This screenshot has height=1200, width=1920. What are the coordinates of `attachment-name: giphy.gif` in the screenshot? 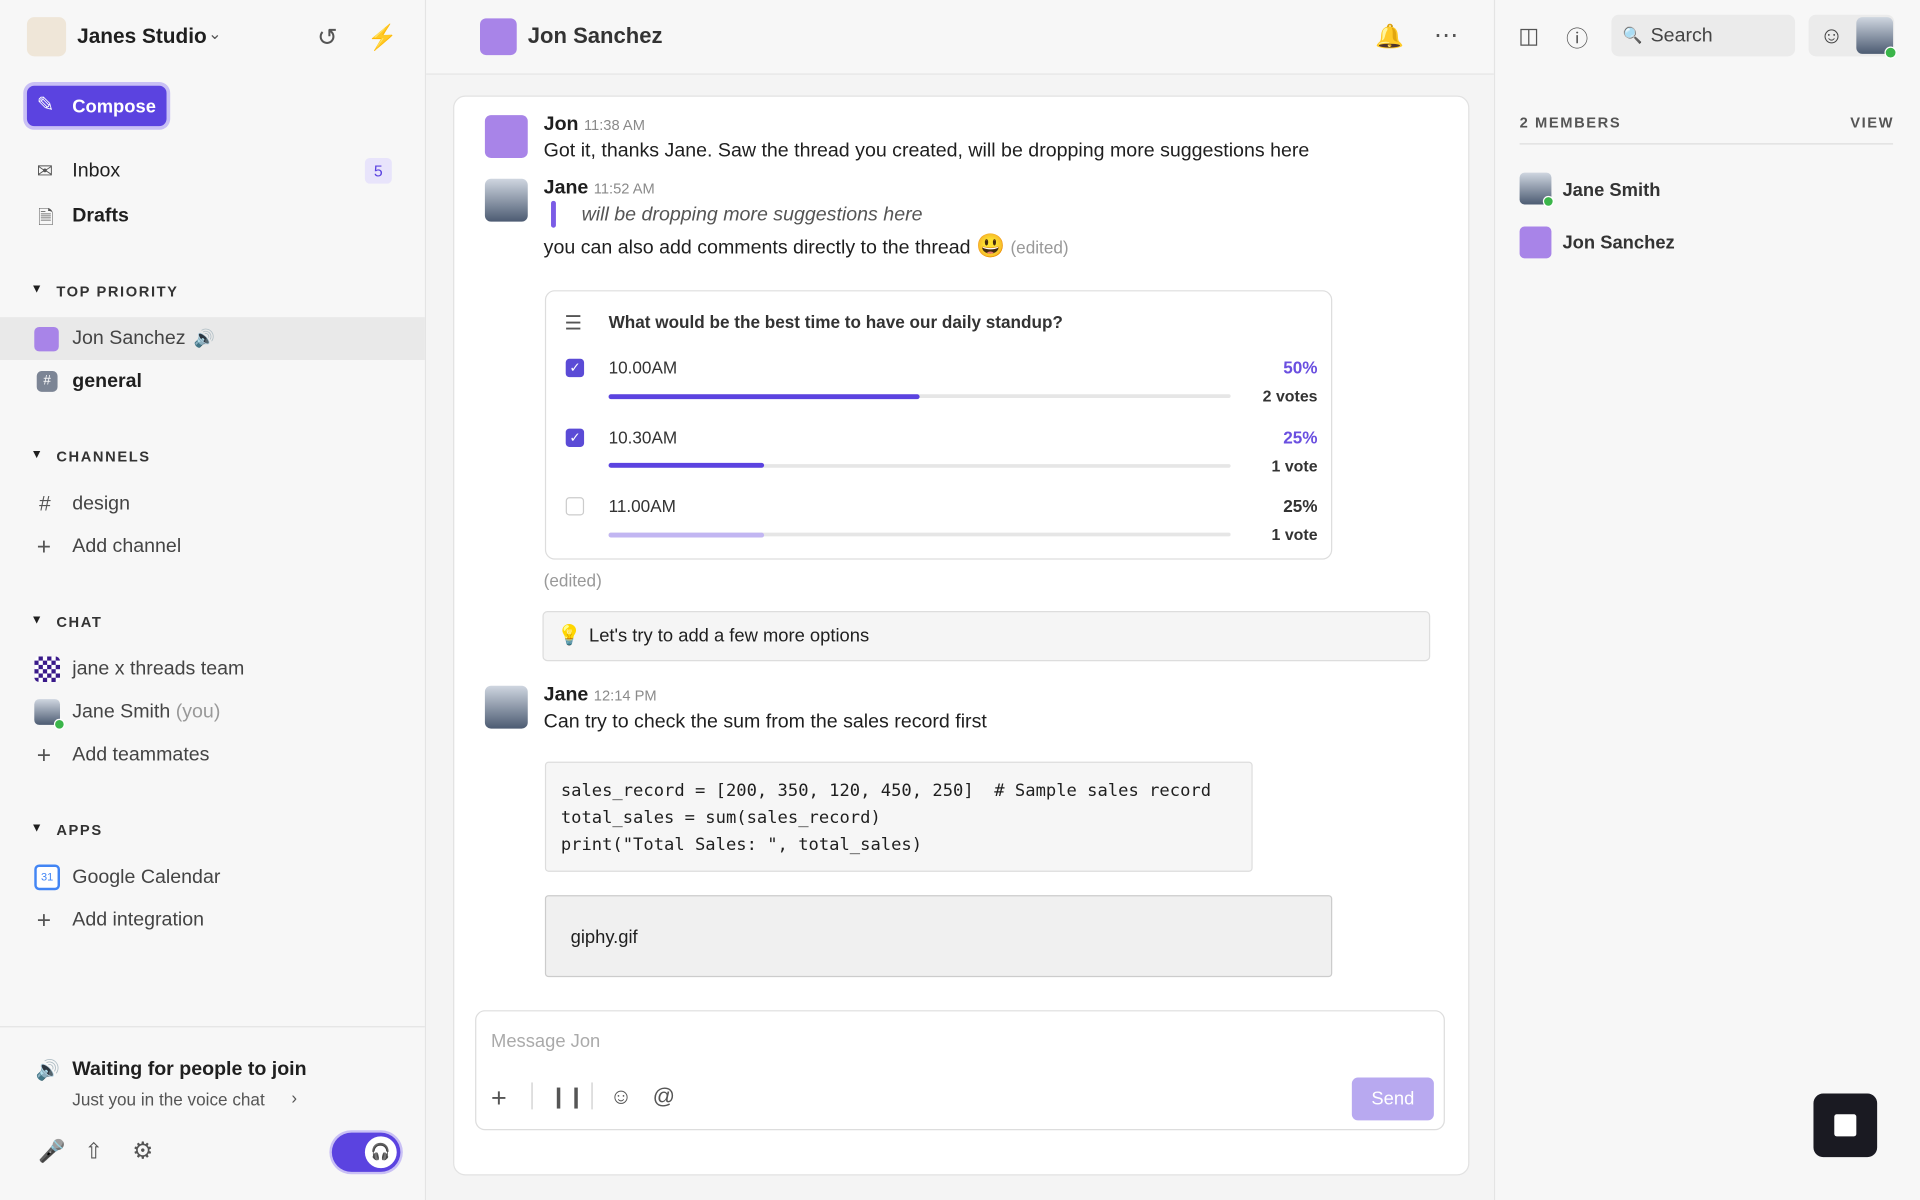 It's located at (604, 937).